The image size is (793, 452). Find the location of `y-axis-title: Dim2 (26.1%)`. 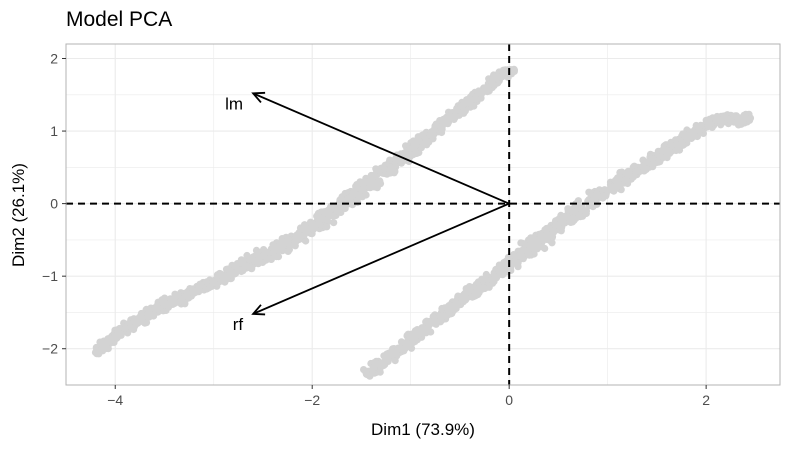

y-axis-title: Dim2 (26.1%) is located at coordinates (18, 215).